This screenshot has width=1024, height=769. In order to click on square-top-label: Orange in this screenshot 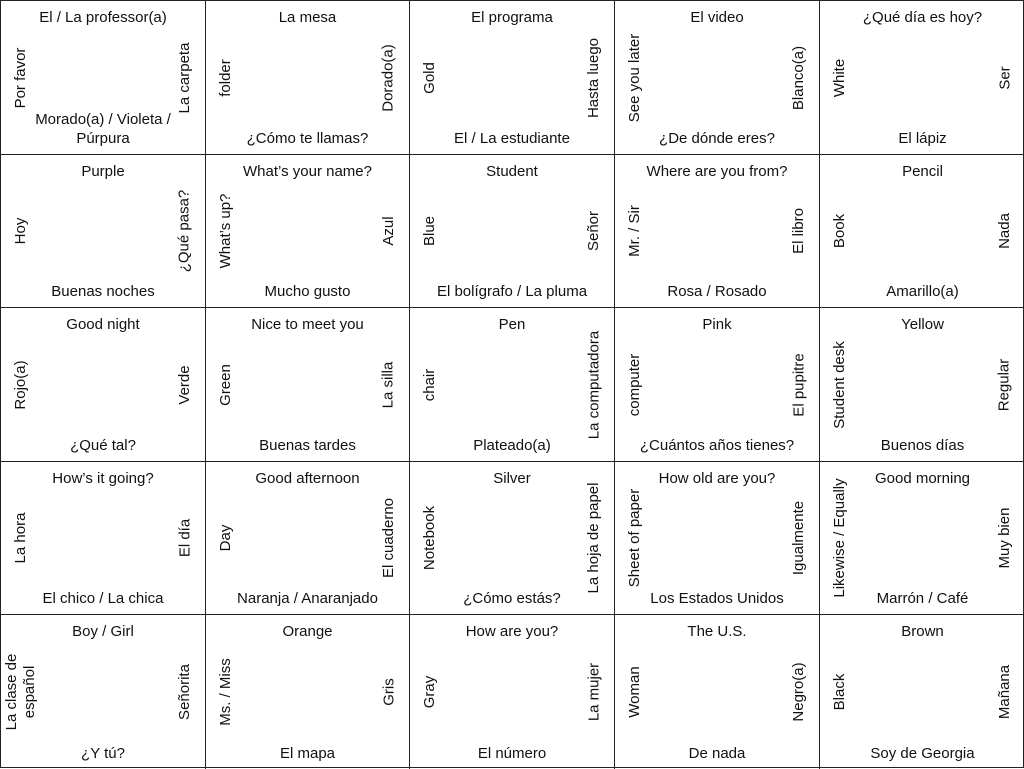, I will do `click(307, 631)`.